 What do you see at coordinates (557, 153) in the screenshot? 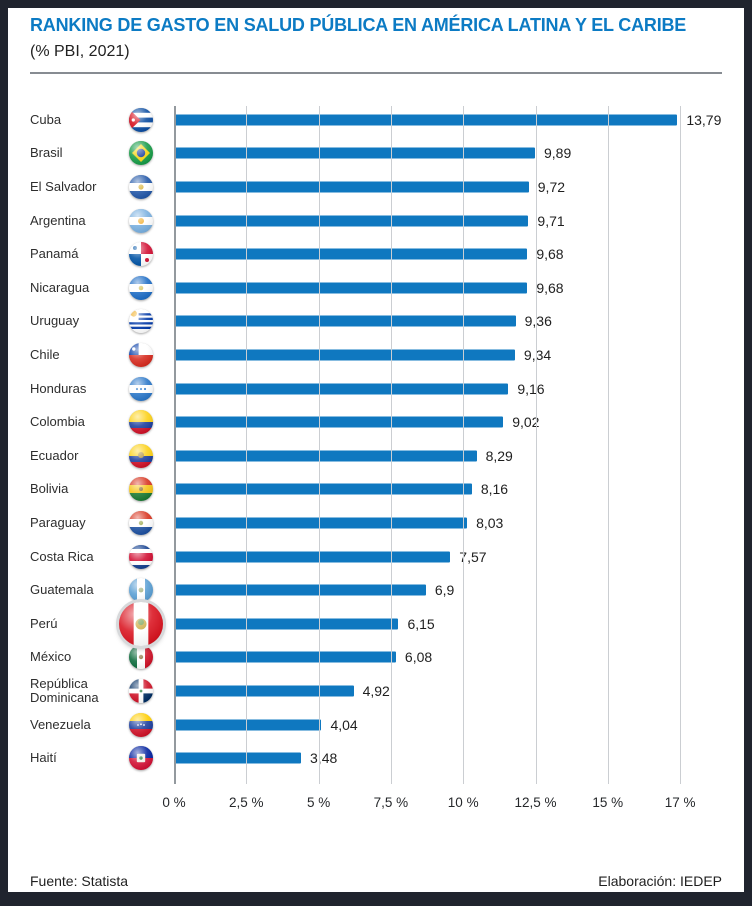
I see `value-label: 9,89` at bounding box center [557, 153].